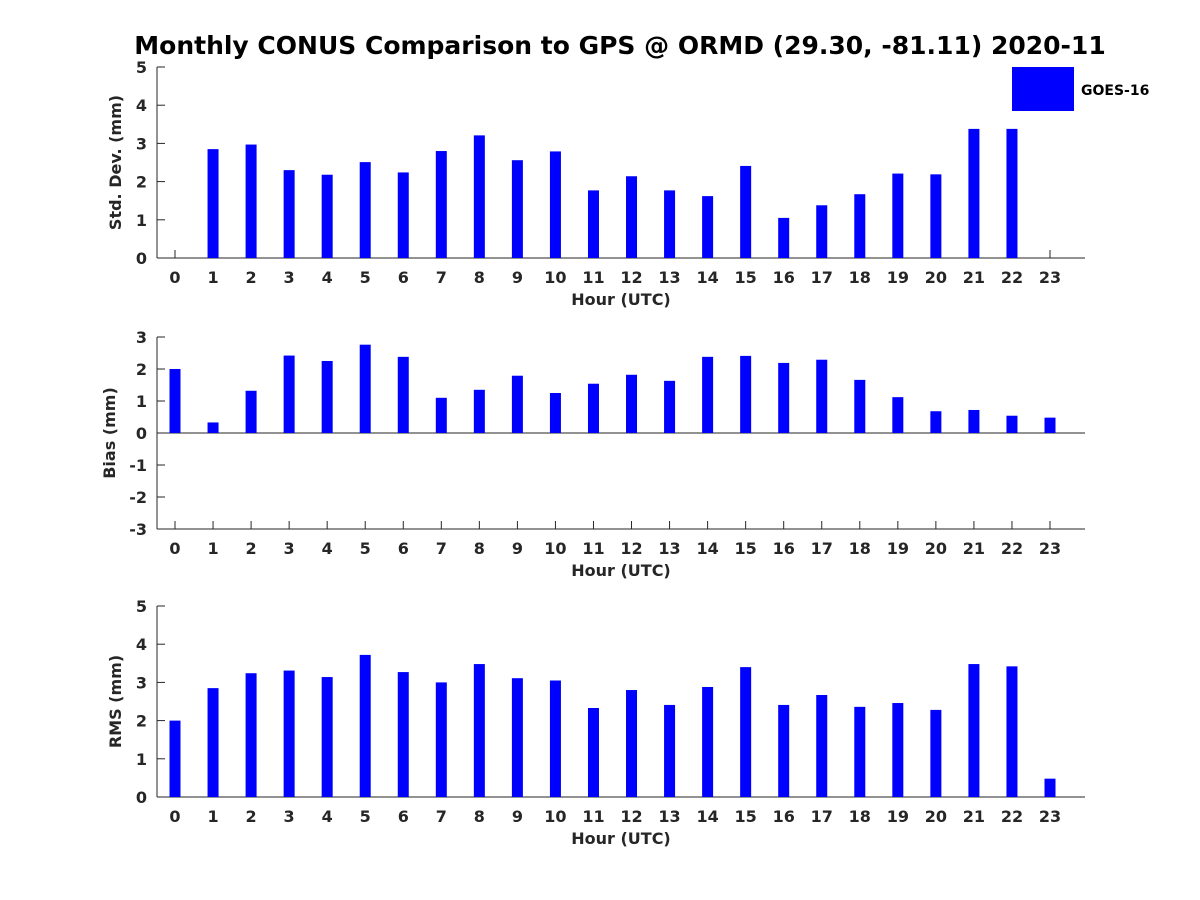 The image size is (1200, 900). I want to click on bias-x-tick-label: 15, so click(746, 548).